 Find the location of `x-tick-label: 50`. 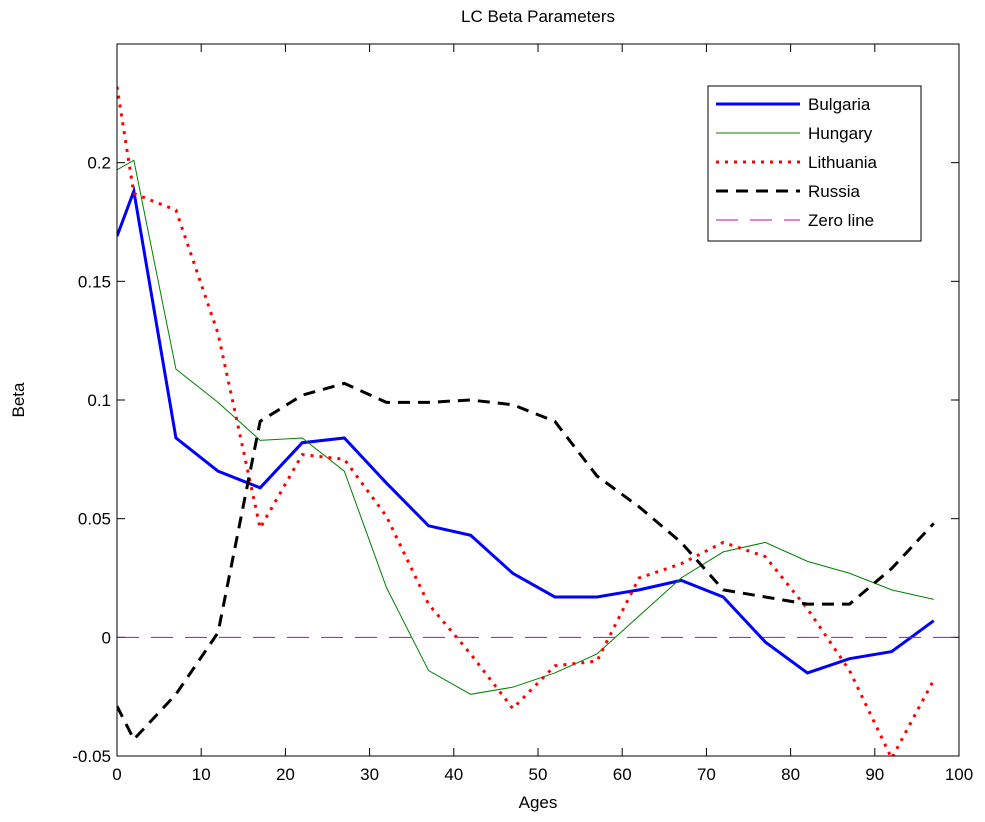

x-tick-label: 50 is located at coordinates (538, 774).